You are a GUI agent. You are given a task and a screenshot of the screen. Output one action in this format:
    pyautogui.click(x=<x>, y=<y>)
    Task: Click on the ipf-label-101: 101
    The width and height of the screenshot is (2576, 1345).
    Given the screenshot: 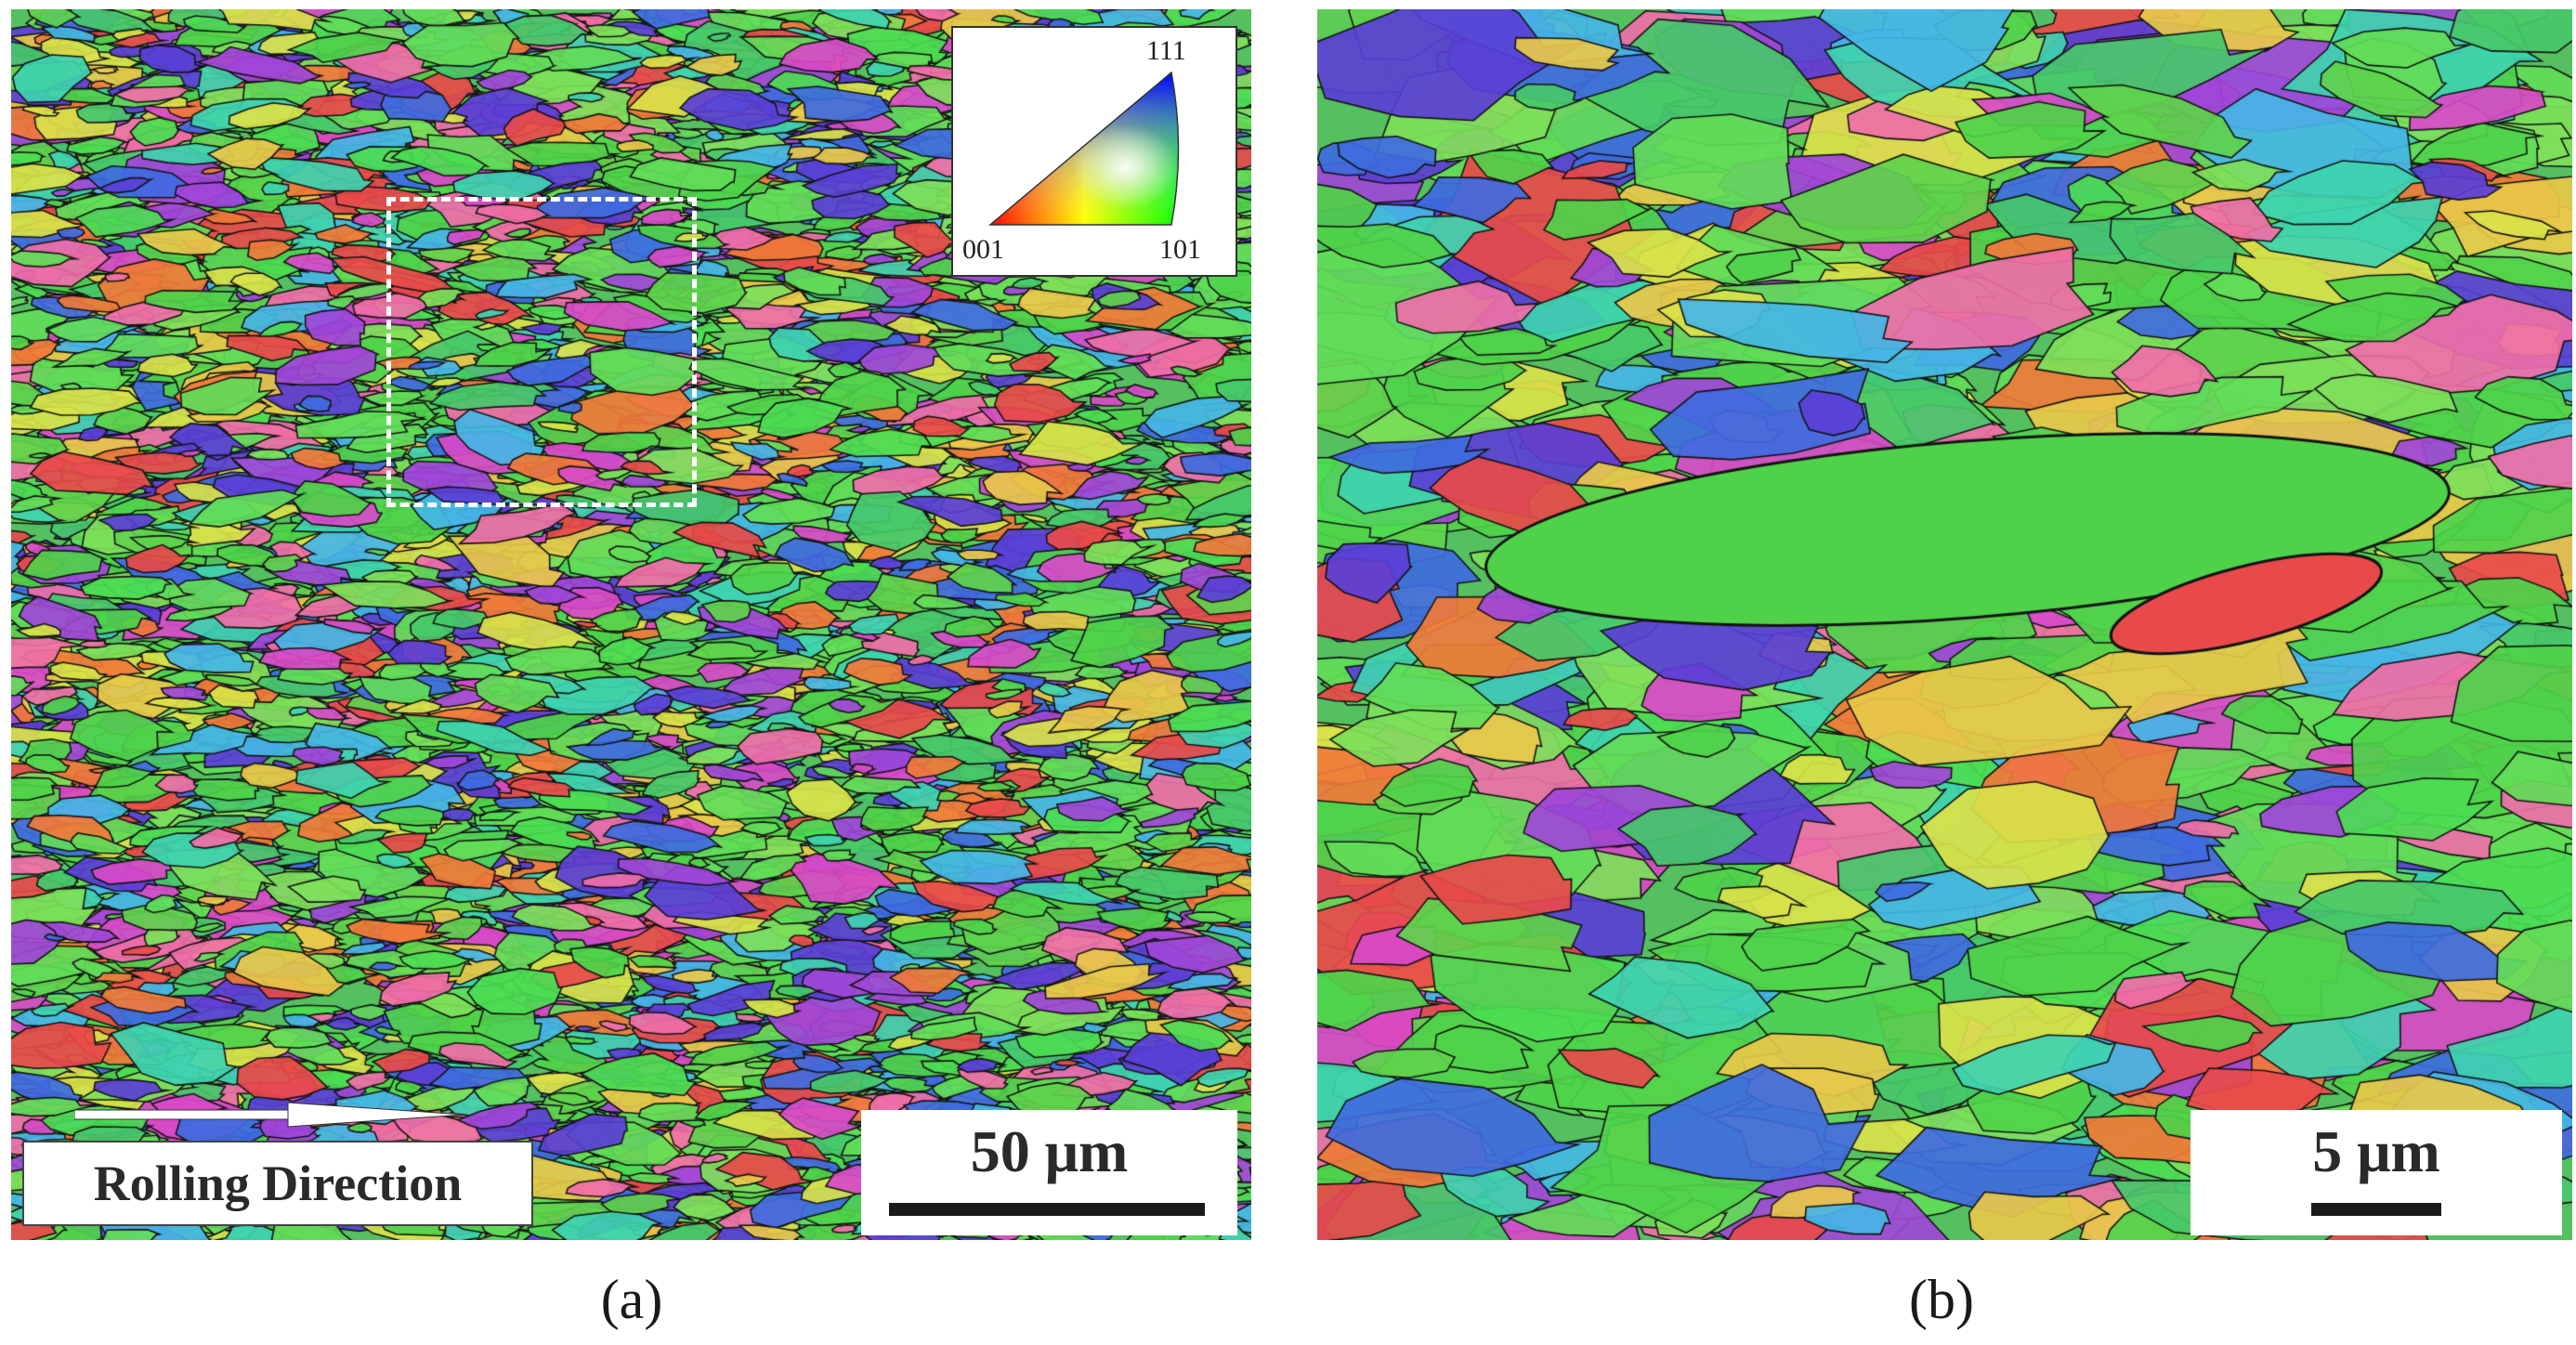 What is the action you would take?
    pyautogui.click(x=1180, y=250)
    